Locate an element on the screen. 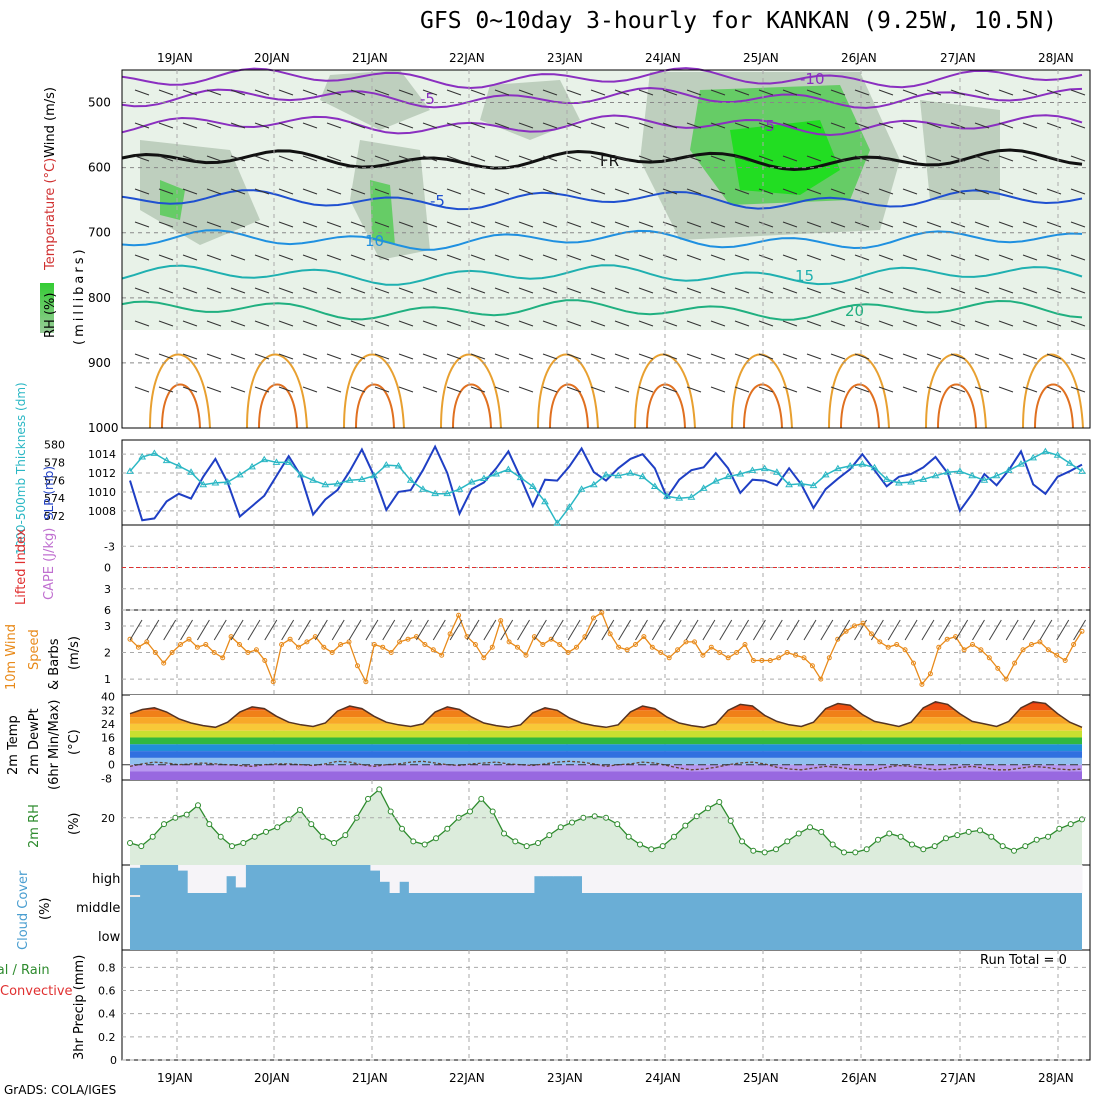 The image size is (1100, 1100). temp-label-c: (6hr Min/Max) is located at coordinates (54, 744).